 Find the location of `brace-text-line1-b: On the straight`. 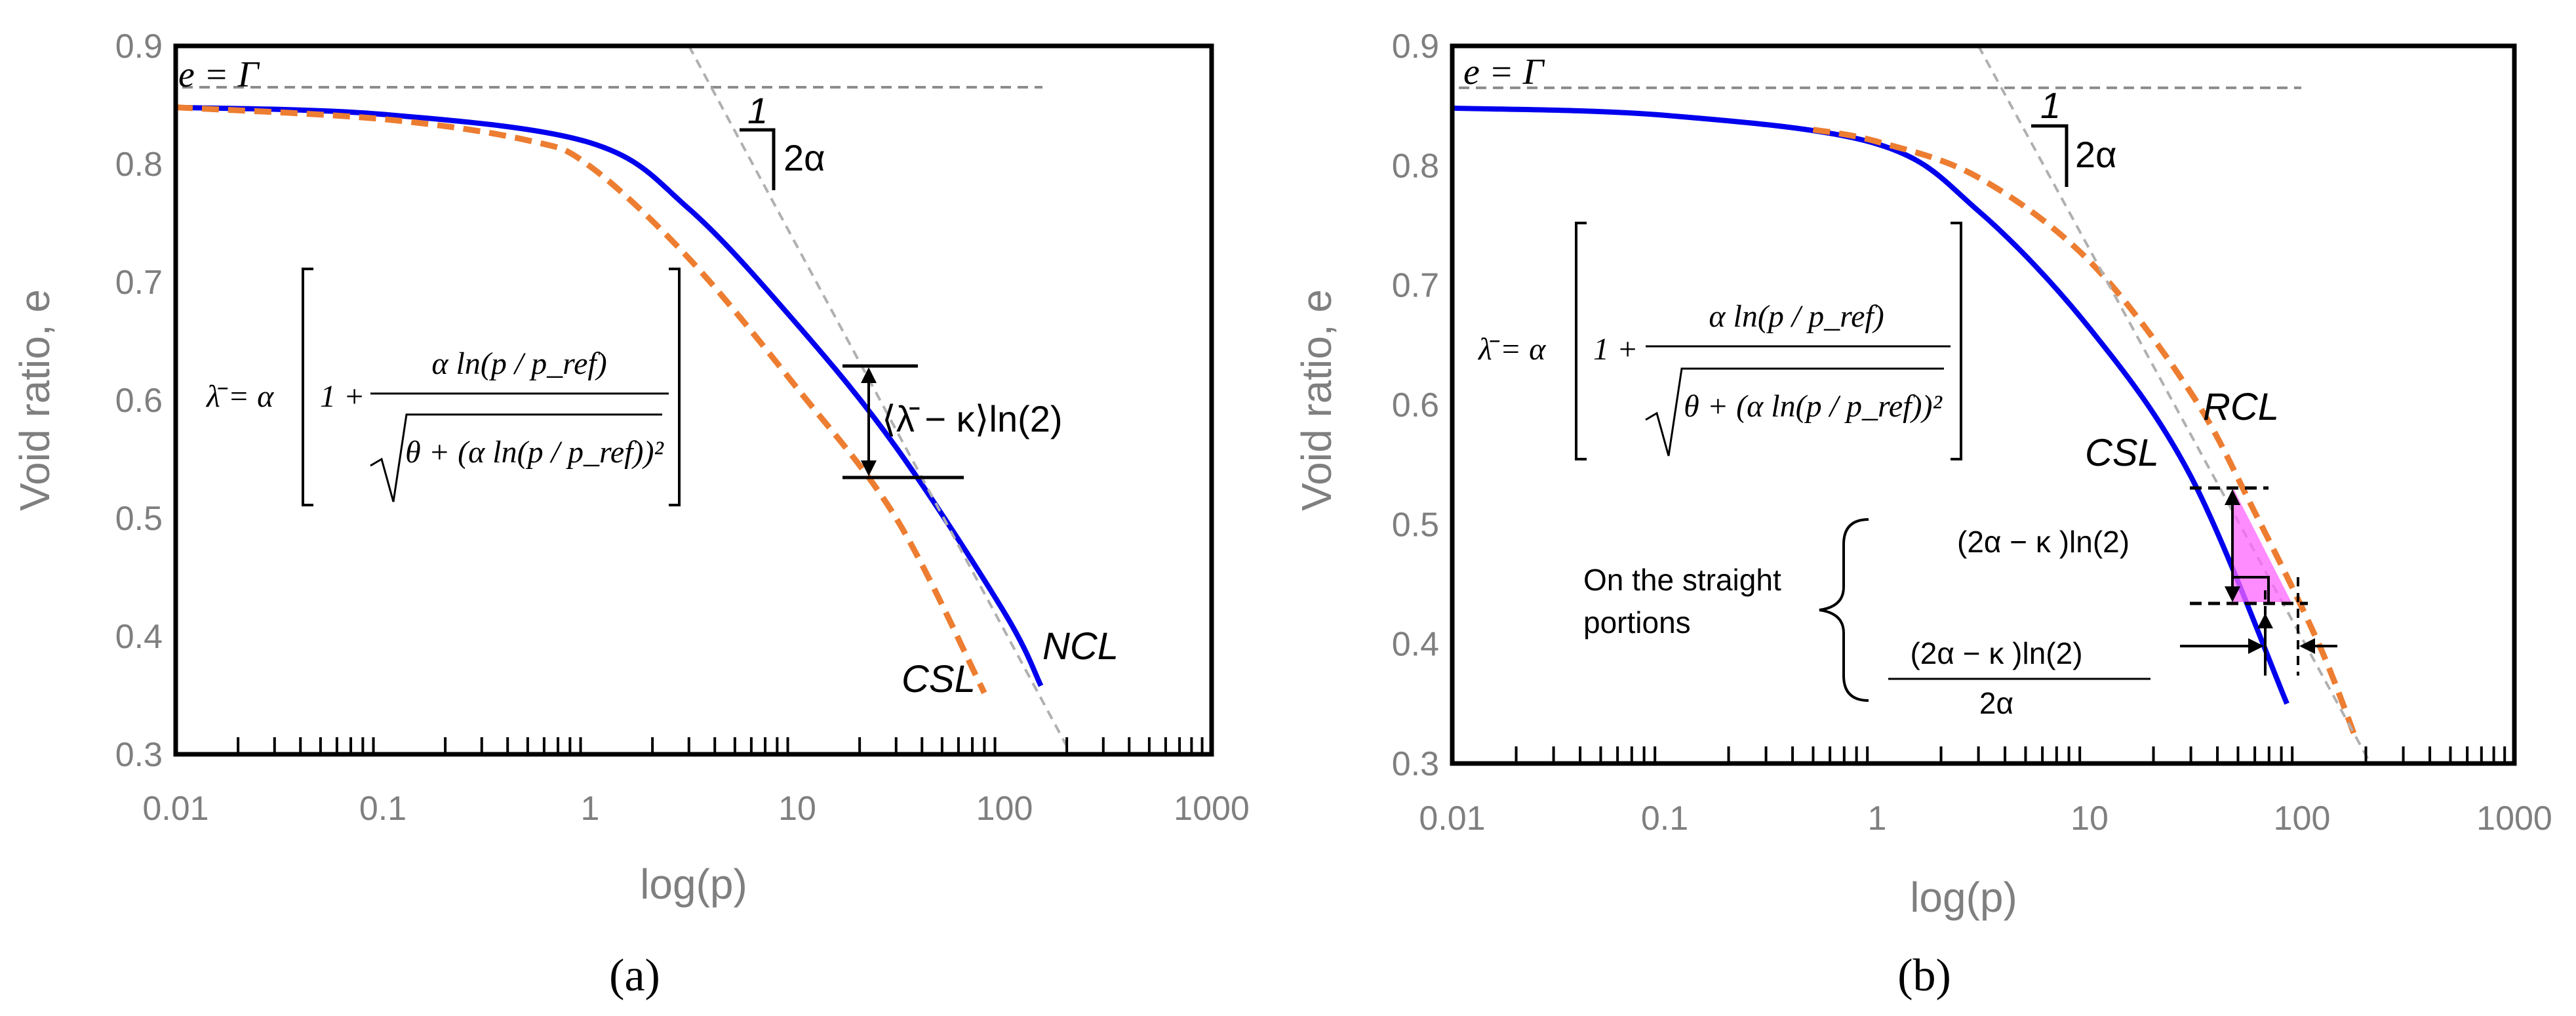

brace-text-line1-b: On the straight is located at coordinates (1682, 580).